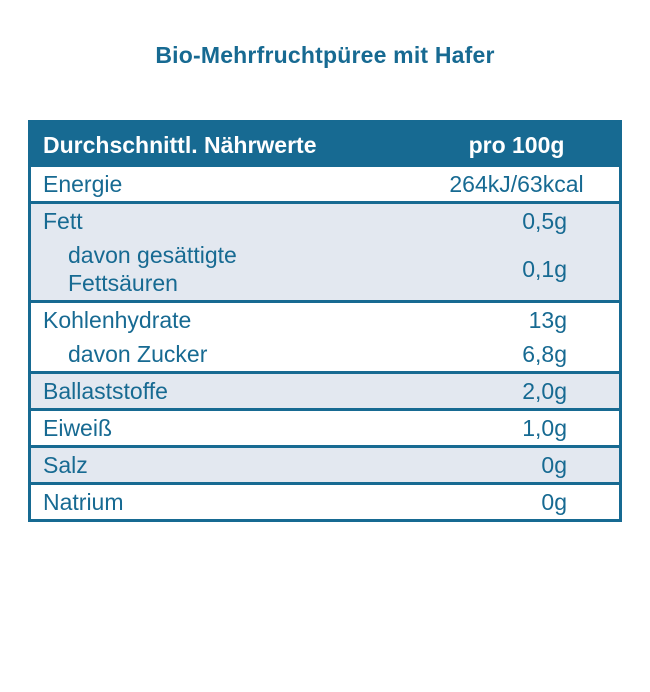  Describe the element at coordinates (83, 502) in the screenshot. I see `nutrient-label: Natrium` at that location.